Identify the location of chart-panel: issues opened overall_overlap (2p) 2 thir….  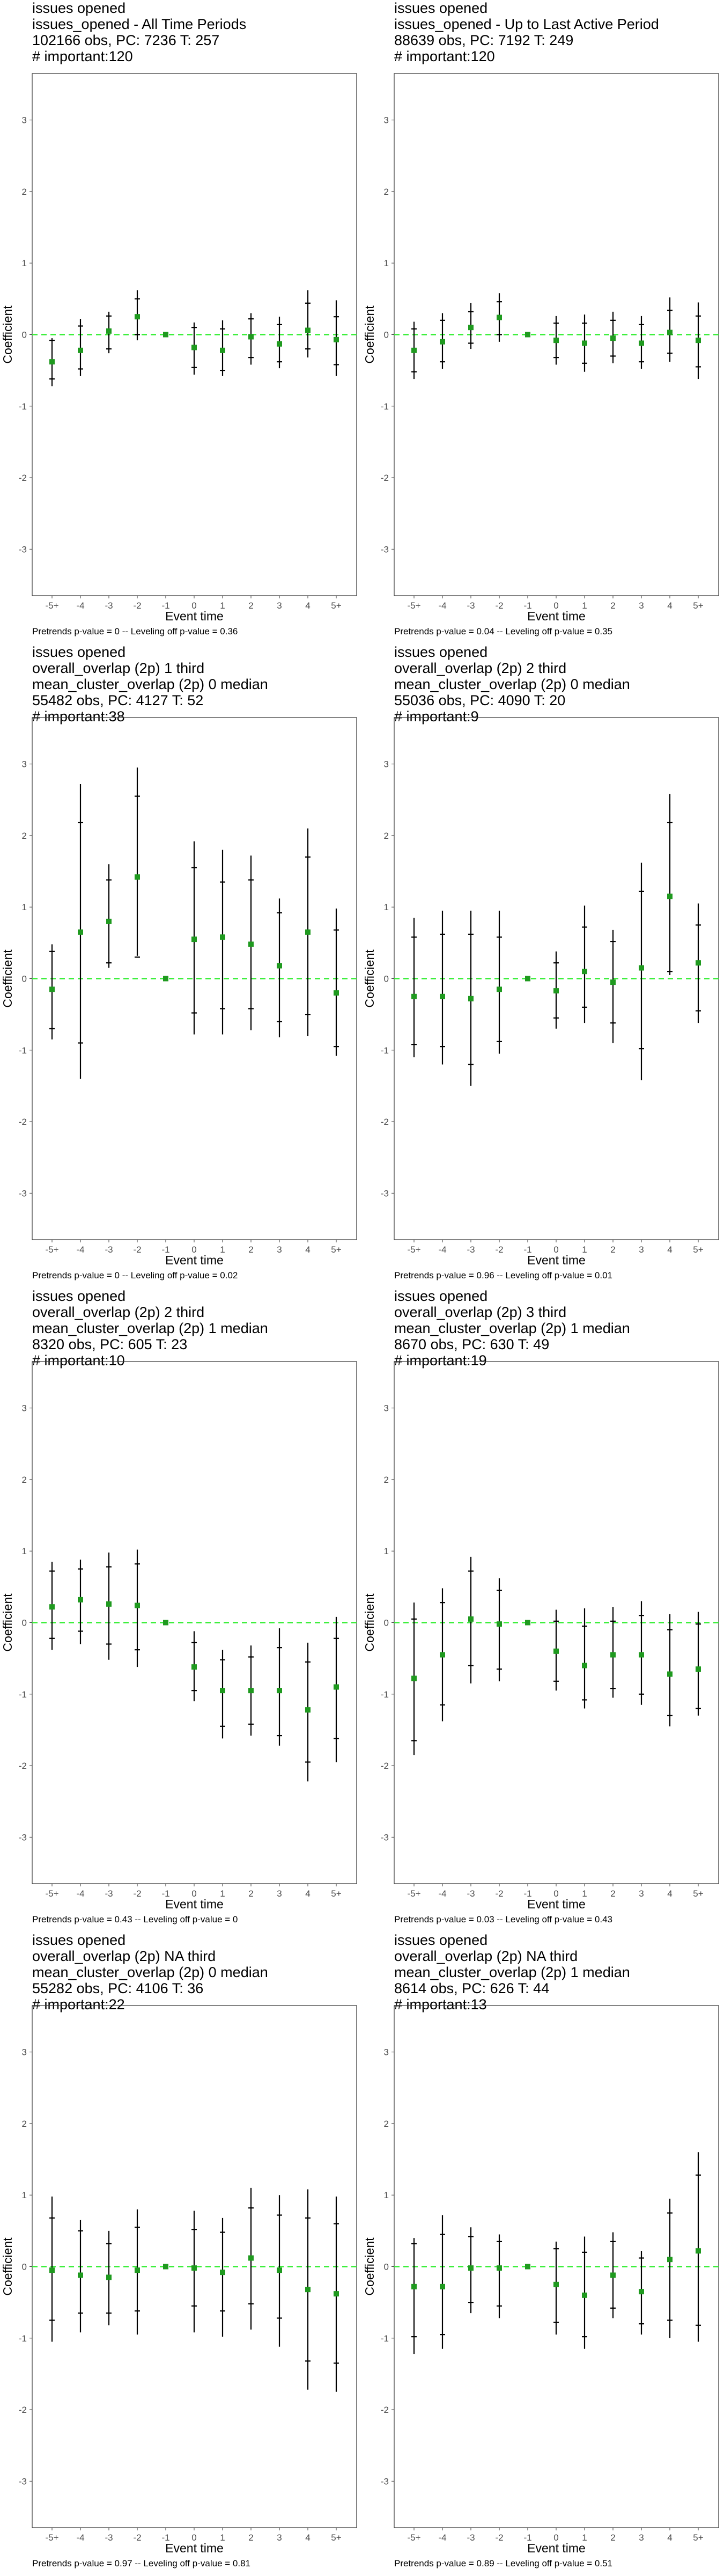
(543, 966).